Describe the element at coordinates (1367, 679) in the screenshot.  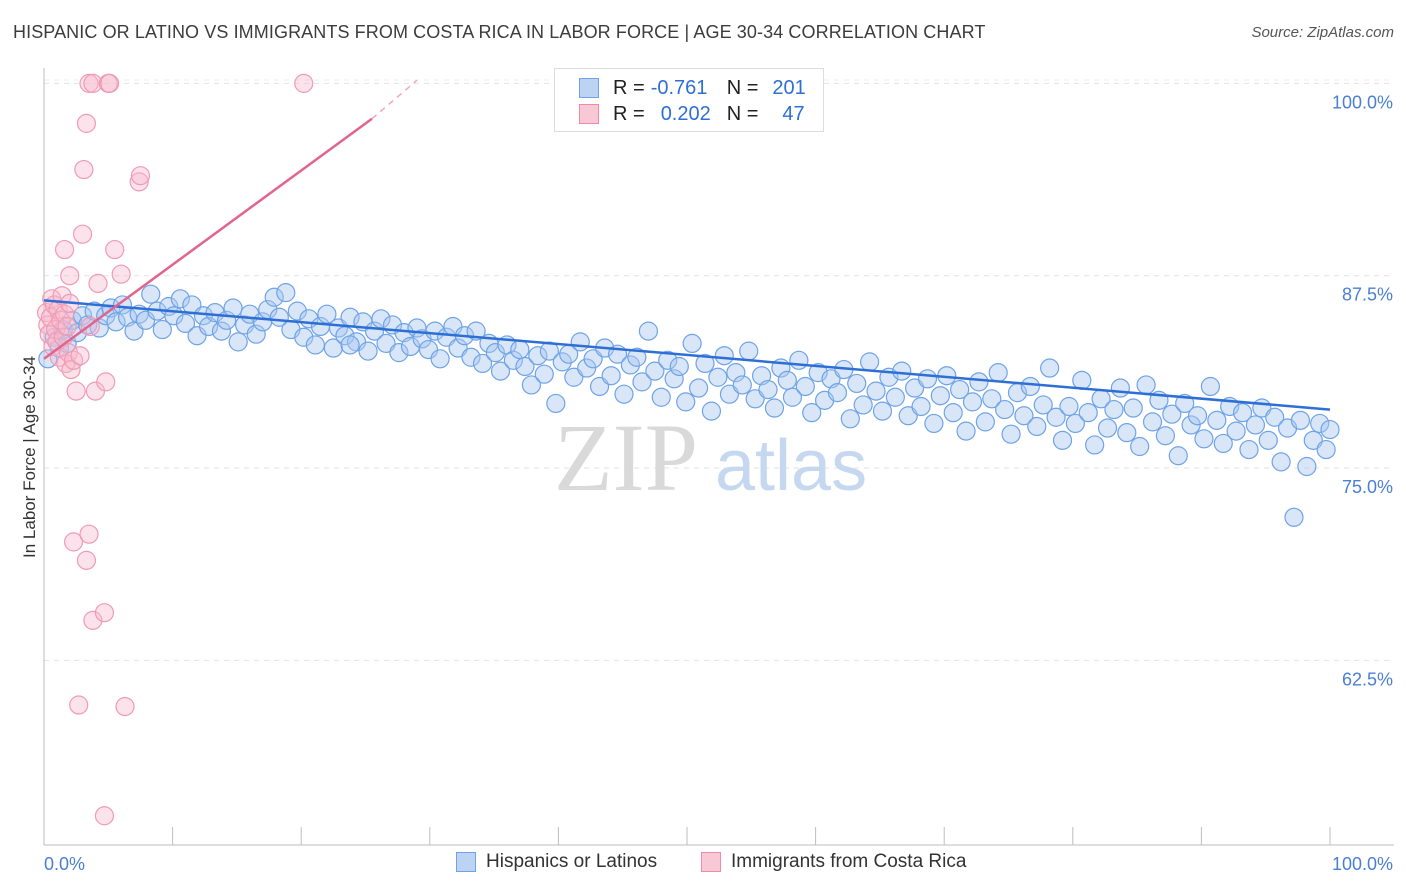
I see `y-tick-label: 62.5%` at that location.